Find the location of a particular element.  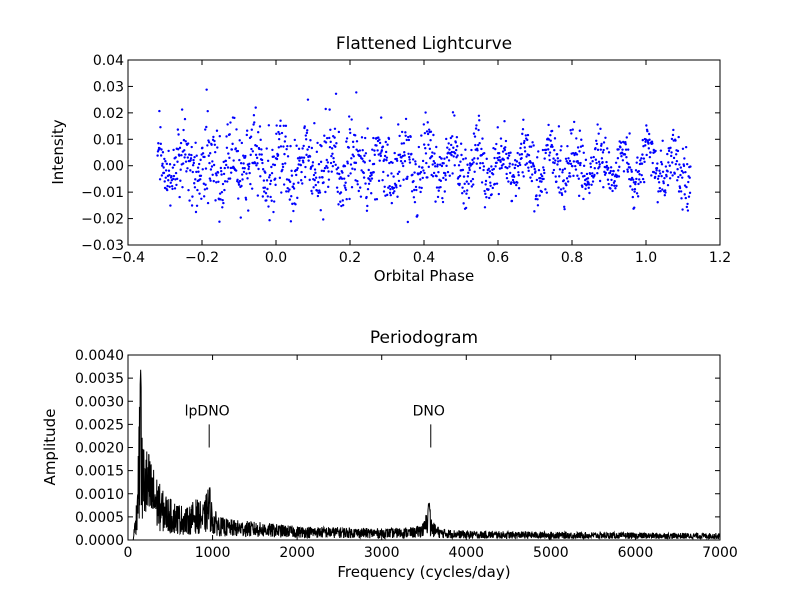

lightcurve-x-tick-label: 1.0 is located at coordinates (646, 258).